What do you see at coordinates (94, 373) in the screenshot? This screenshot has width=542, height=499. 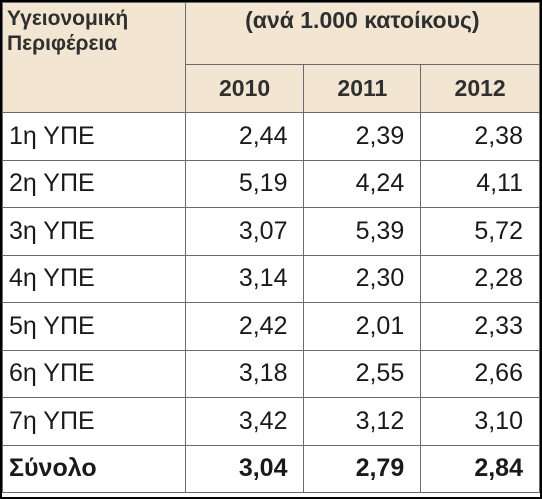 I see `row-label: 6η ΥΠΕ` at bounding box center [94, 373].